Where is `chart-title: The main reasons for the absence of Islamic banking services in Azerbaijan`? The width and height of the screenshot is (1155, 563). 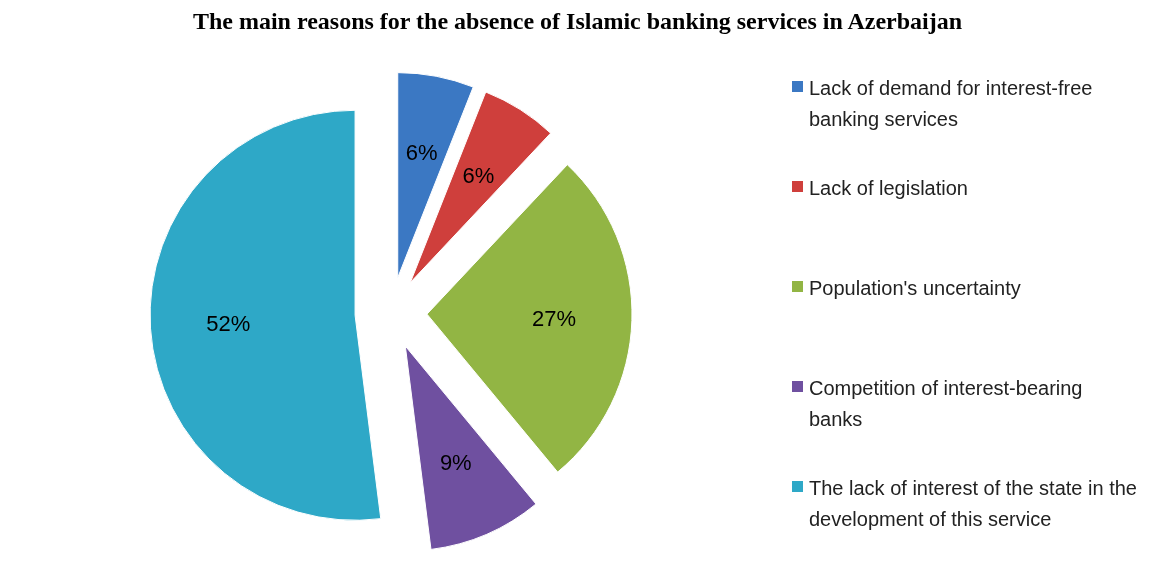 chart-title: The main reasons for the absence of Islamic banking services in Azerbaijan is located at coordinates (577, 21).